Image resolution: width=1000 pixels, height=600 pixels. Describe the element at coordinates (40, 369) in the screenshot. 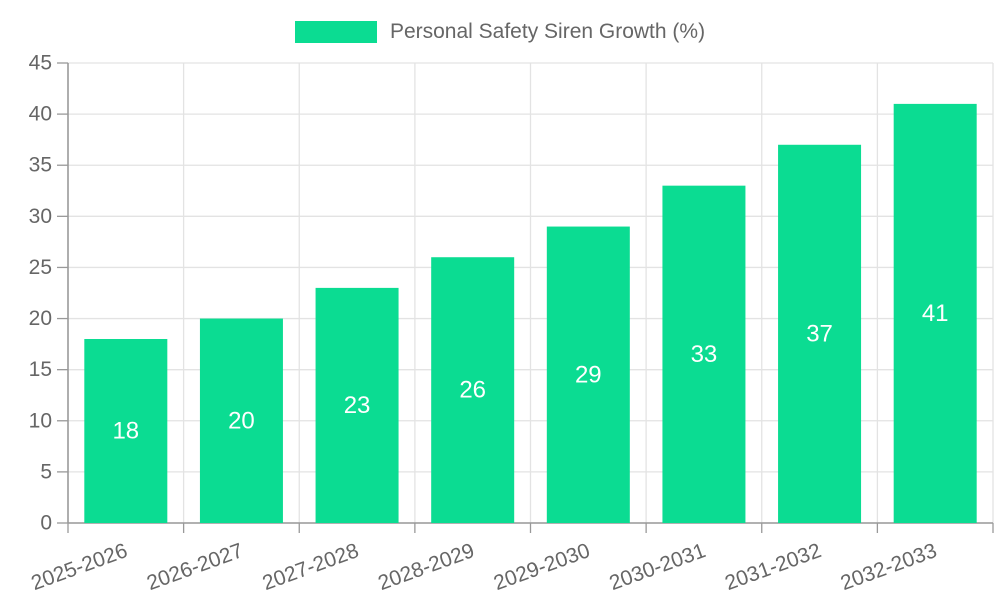

I see `y-axis-label: 15` at that location.